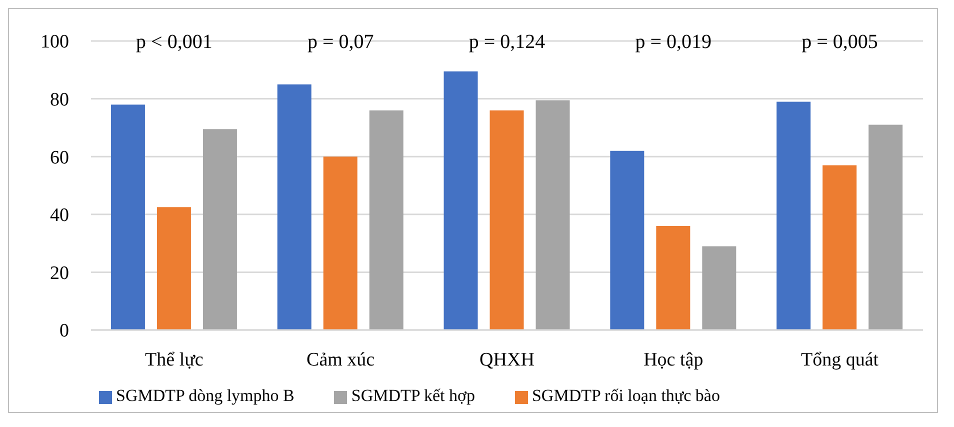 The height and width of the screenshot is (427, 954). I want to click on y-tick-label: 20, so click(59, 273).